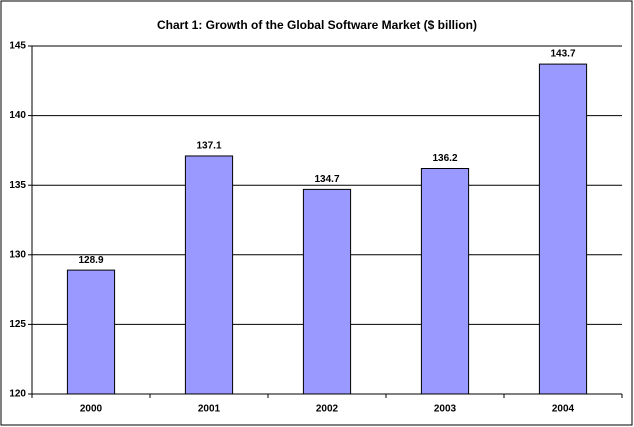  I want to click on data-label: 137.1, so click(208, 146).